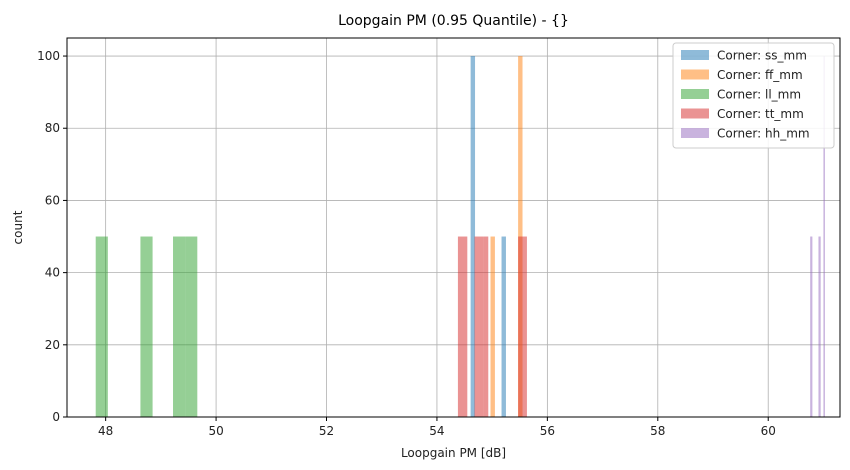 This screenshot has width=850, height=470. I want to click on y-tick-label: 80, so click(52, 128).